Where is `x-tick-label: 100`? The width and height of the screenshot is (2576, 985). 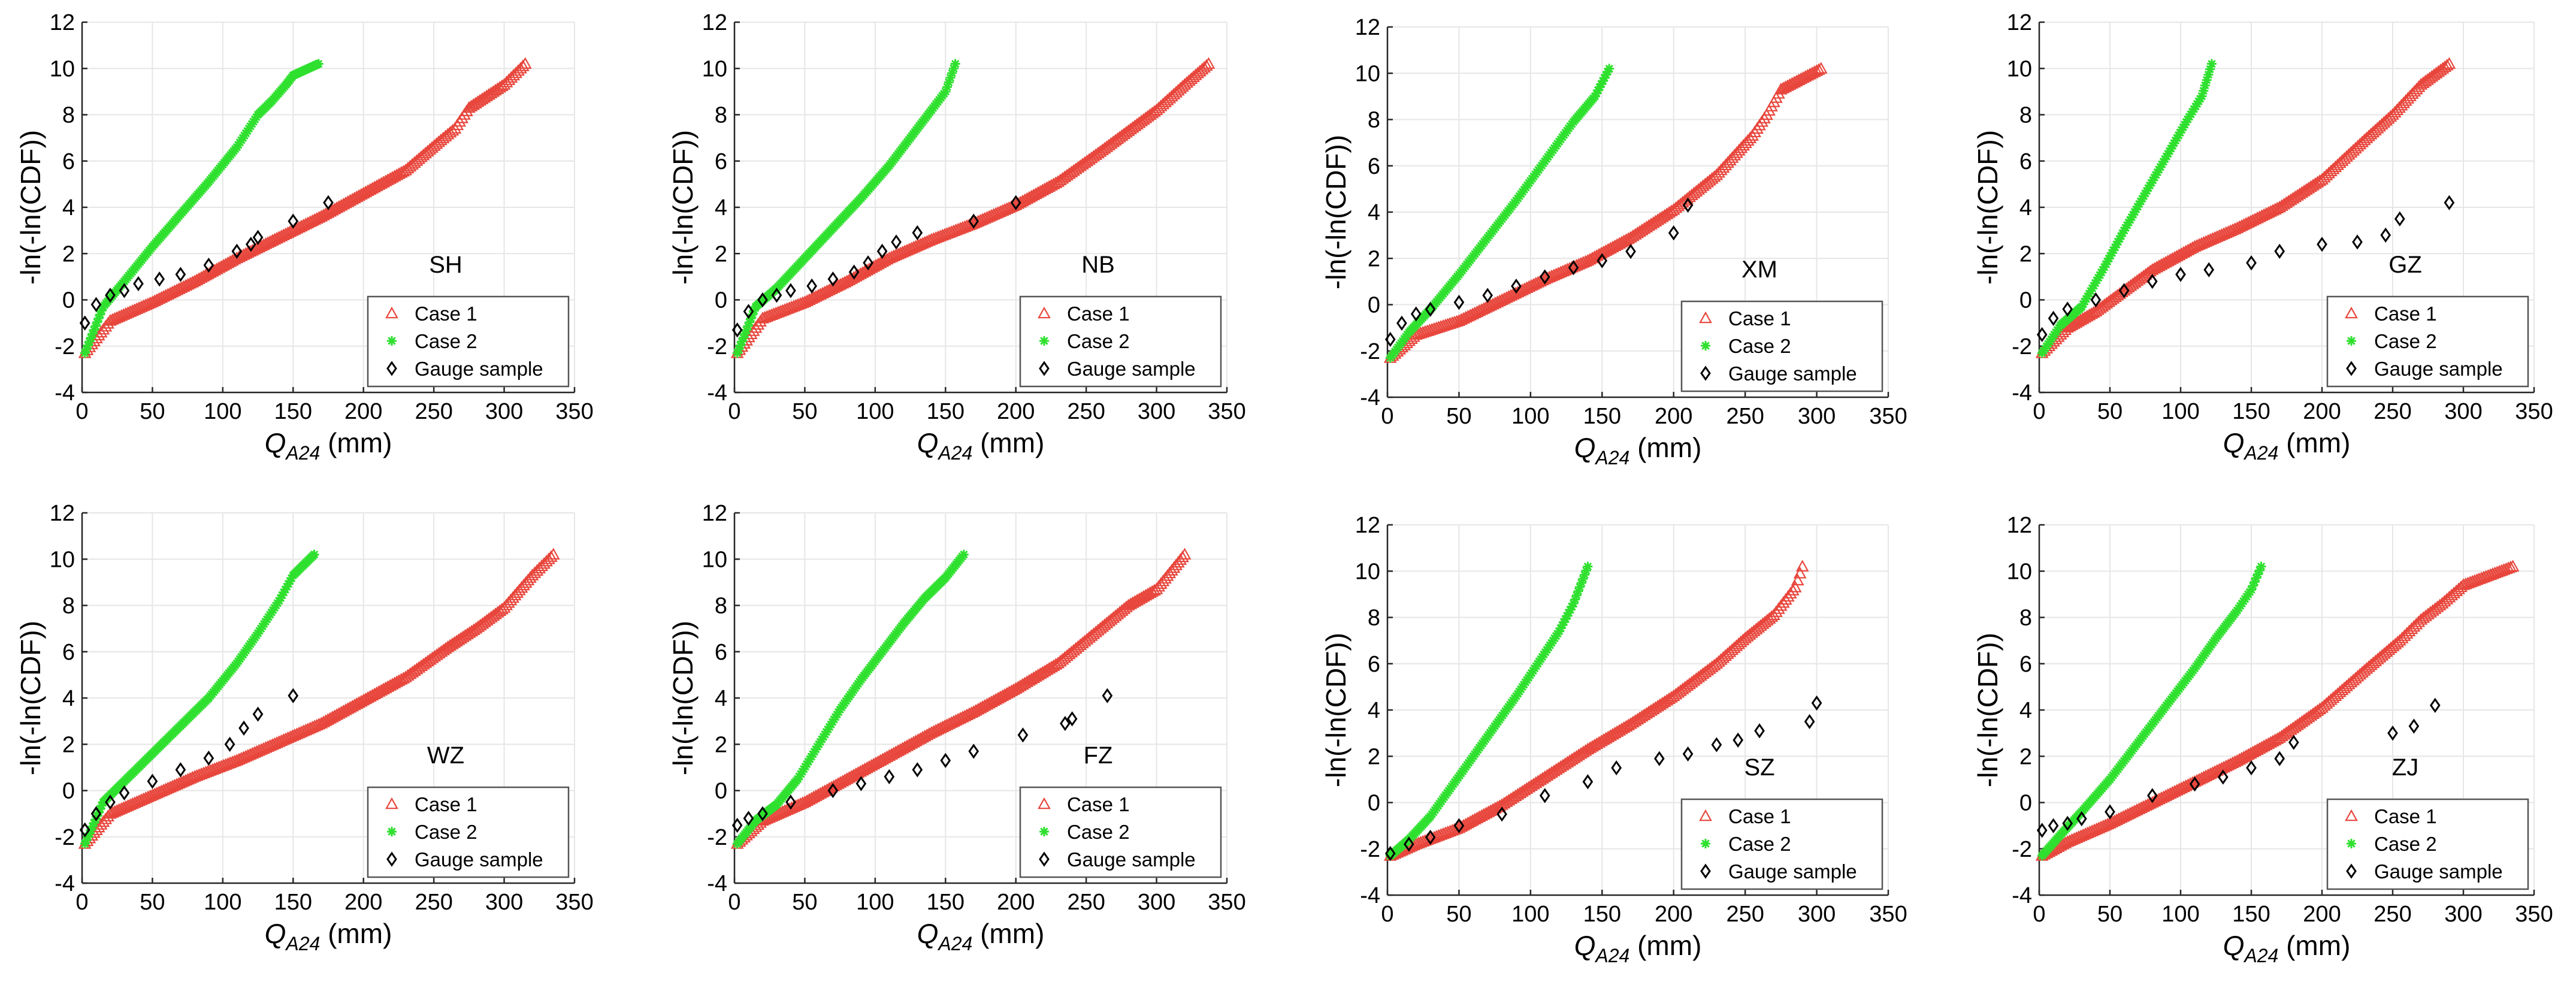
x-tick-label: 100 is located at coordinates (875, 411).